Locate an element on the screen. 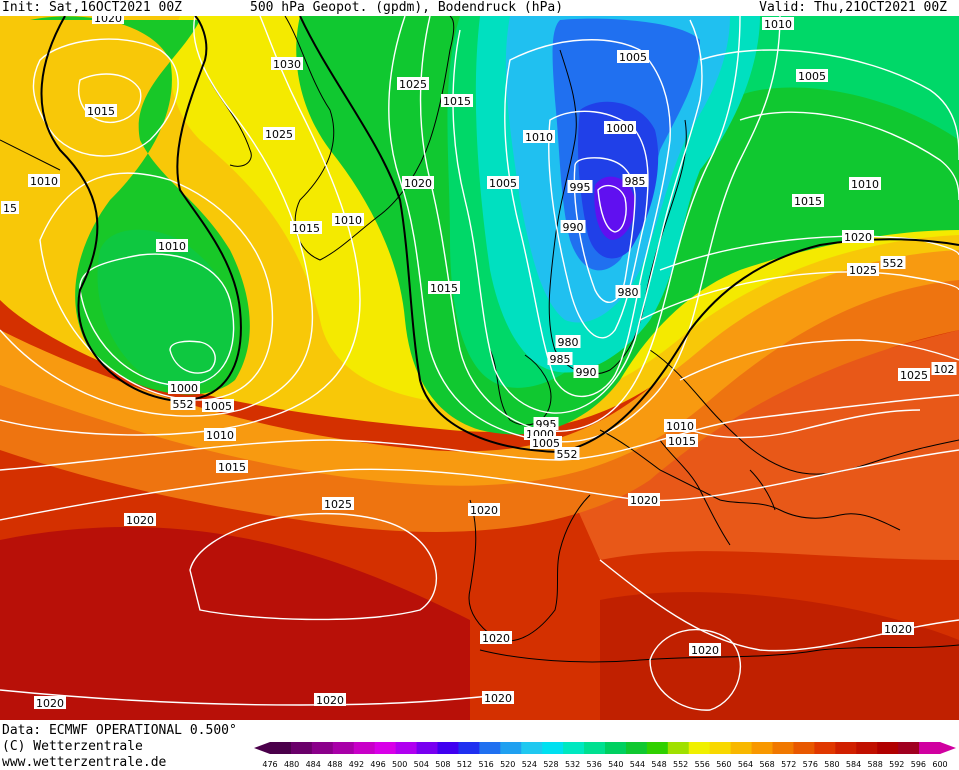 Image resolution: width=959 pixels, height=770 pixels. scale-tick-label: 476 is located at coordinates (269, 764).